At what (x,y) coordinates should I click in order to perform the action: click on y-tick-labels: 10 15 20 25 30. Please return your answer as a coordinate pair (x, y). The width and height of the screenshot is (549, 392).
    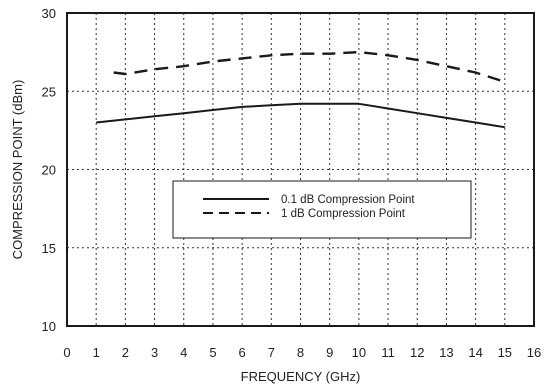
    Looking at the image, I should click on (49, 170).